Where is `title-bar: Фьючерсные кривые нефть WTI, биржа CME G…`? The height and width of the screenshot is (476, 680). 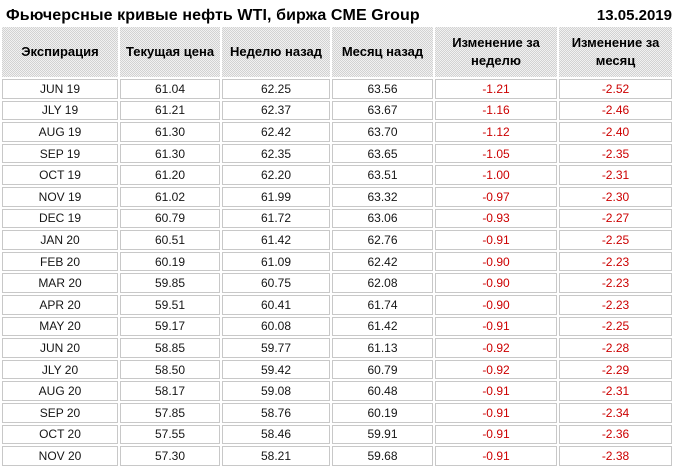 title-bar: Фьючерсные кривые нефть WTI, биржа CME G… is located at coordinates (340, 12).